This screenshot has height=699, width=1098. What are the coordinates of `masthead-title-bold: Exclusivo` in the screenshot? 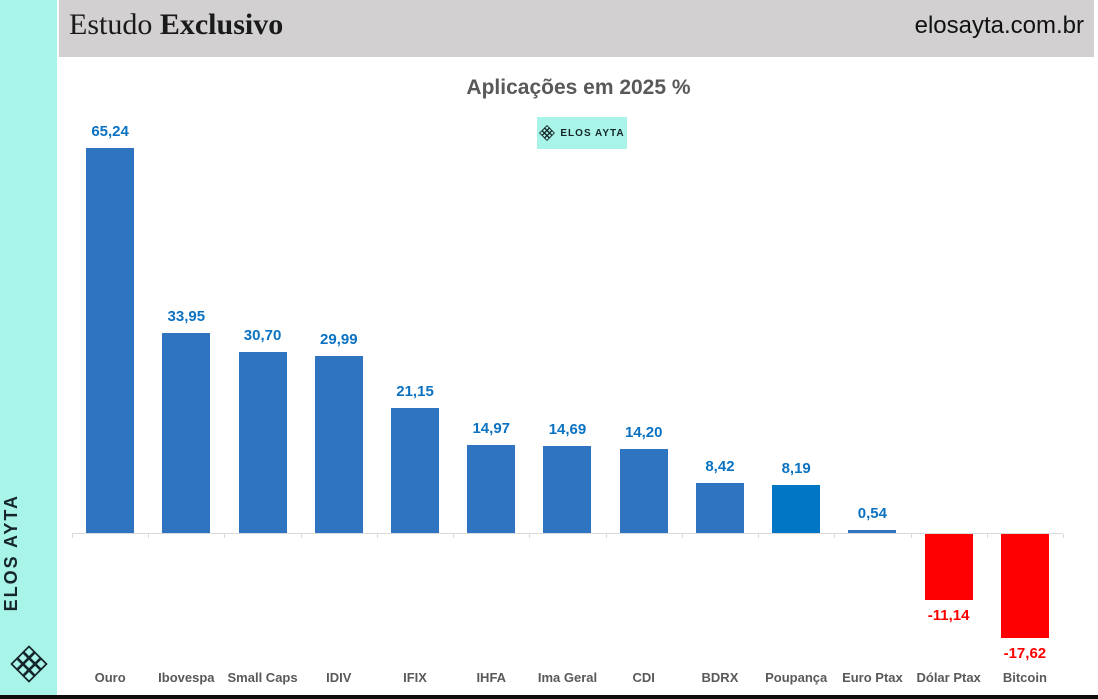 It's located at (221, 24).